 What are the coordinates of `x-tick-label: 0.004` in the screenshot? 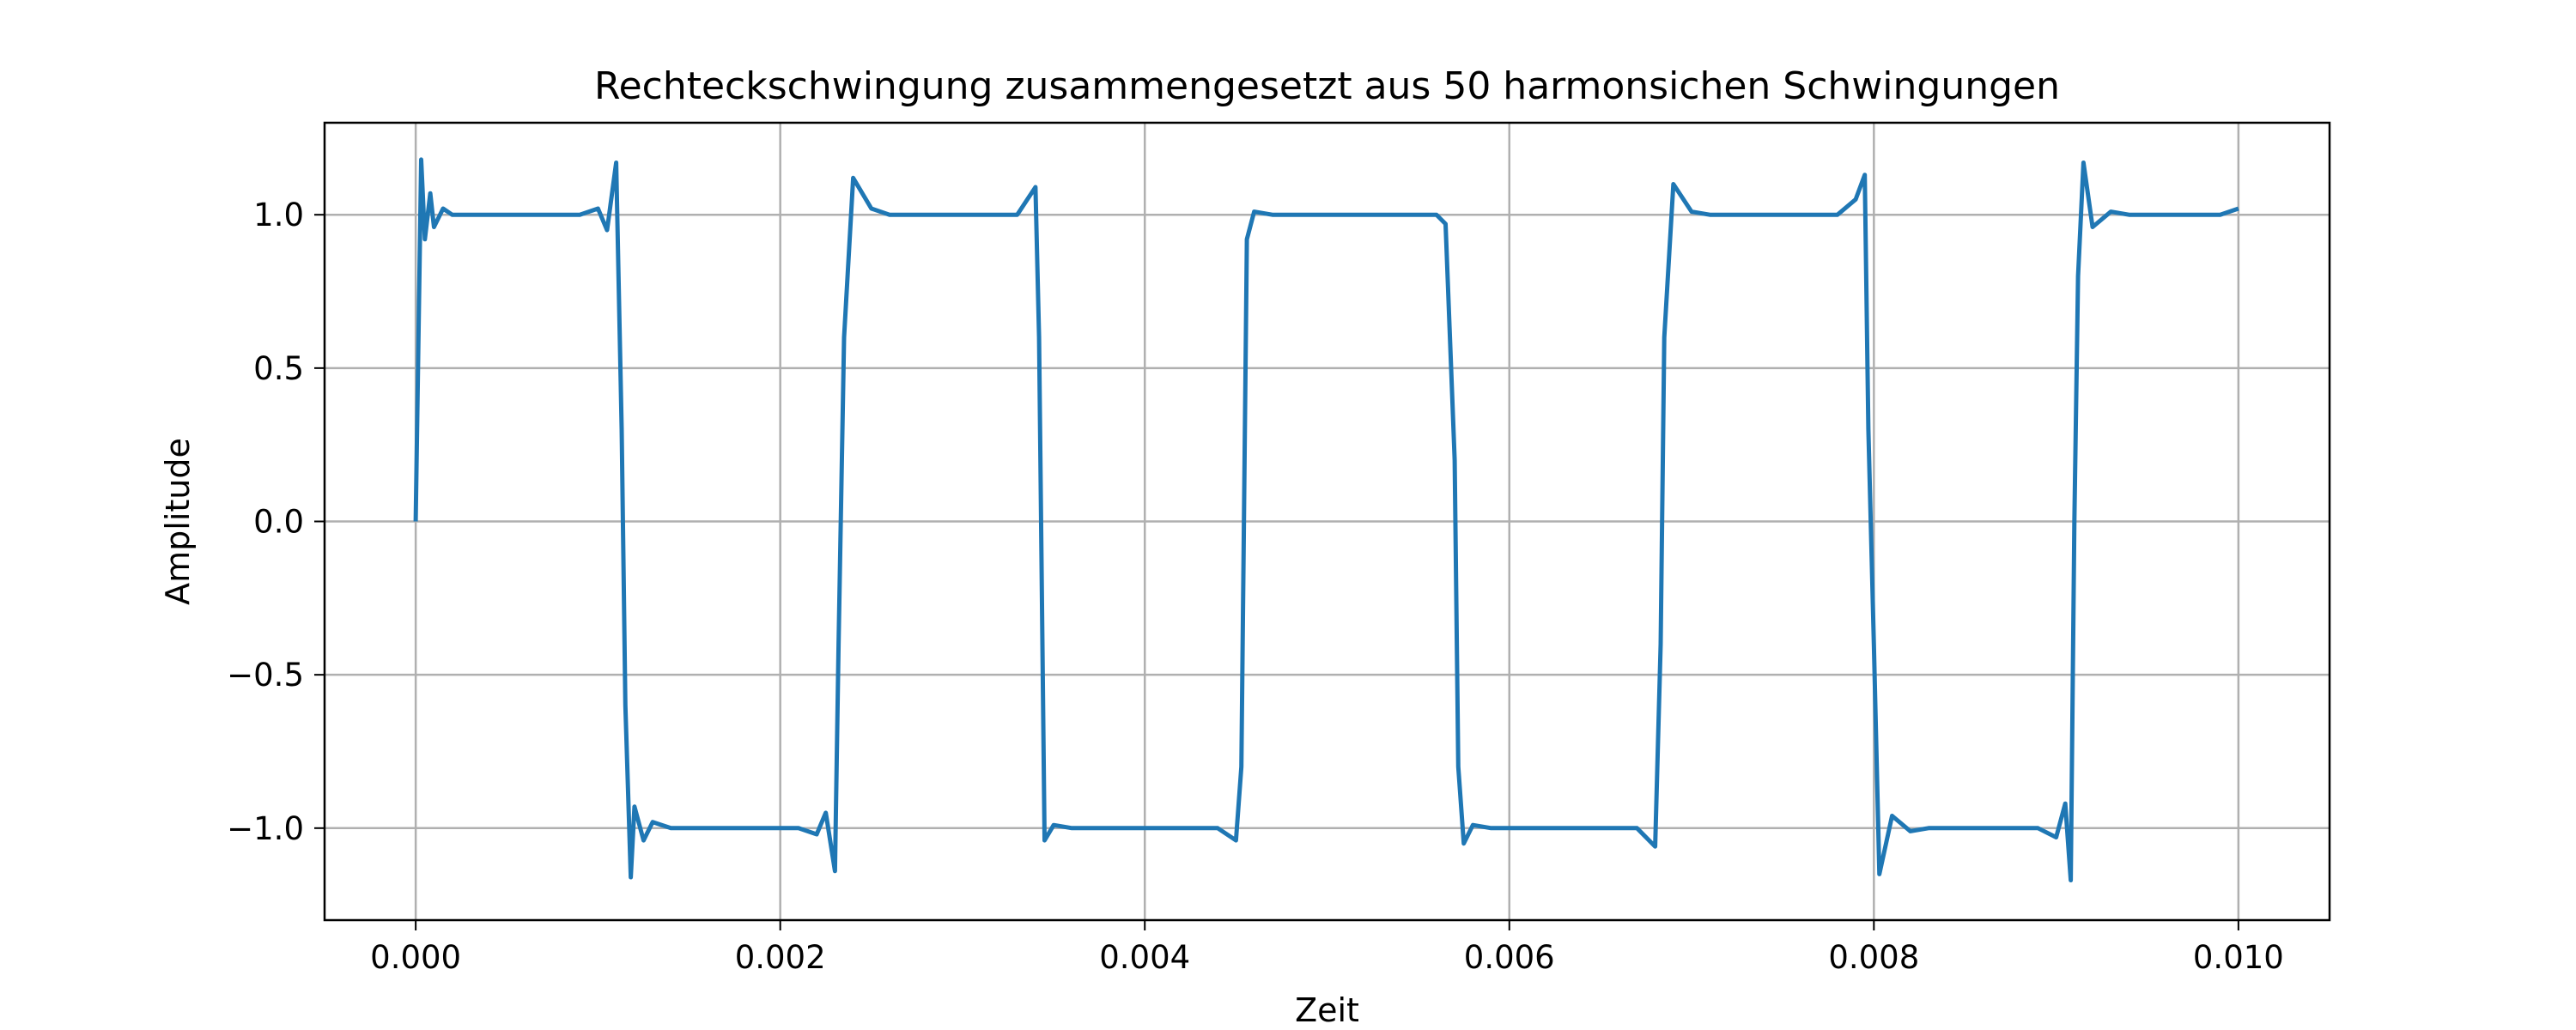 It's located at (1144, 957).